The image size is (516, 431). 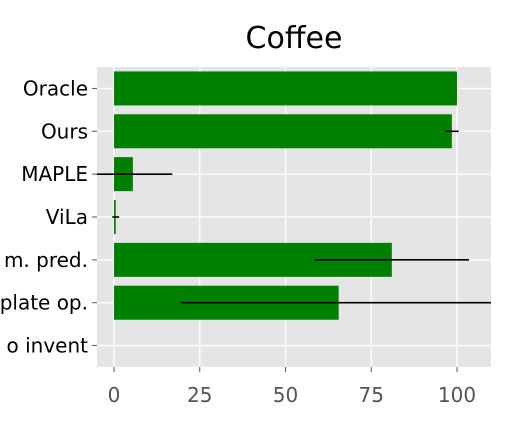 I want to click on y-tick-label: Oracle, so click(x=55, y=88).